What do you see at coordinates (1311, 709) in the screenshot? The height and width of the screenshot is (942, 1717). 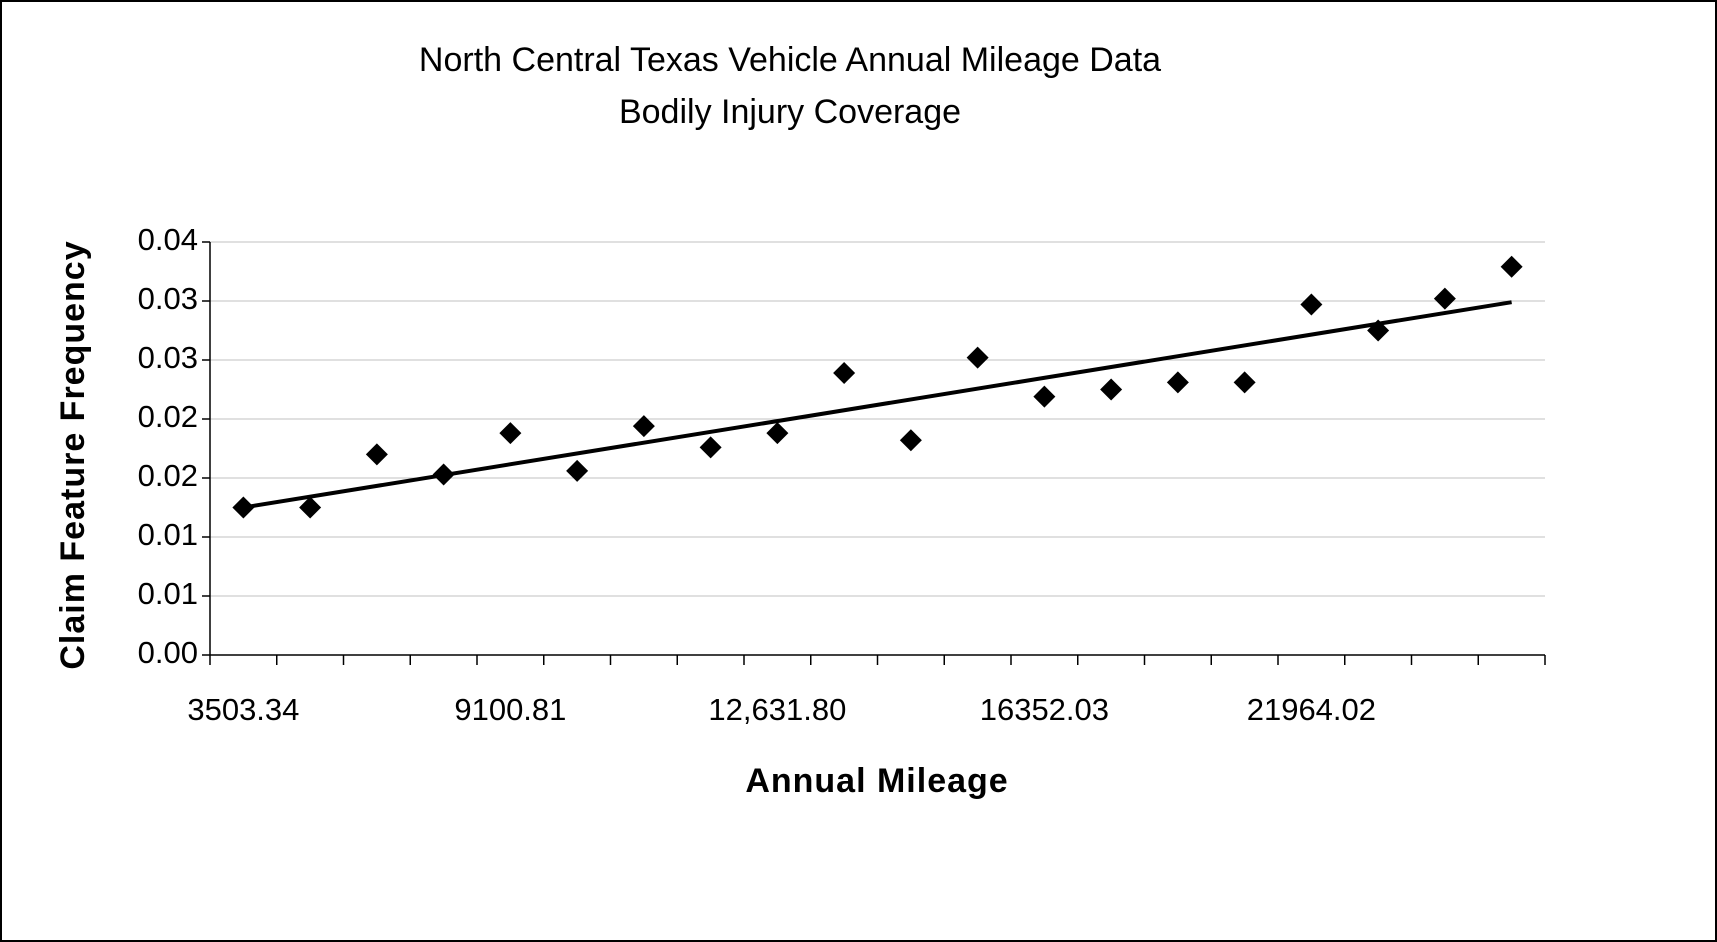 I see `x-tick-label: 21964.02` at bounding box center [1311, 709].